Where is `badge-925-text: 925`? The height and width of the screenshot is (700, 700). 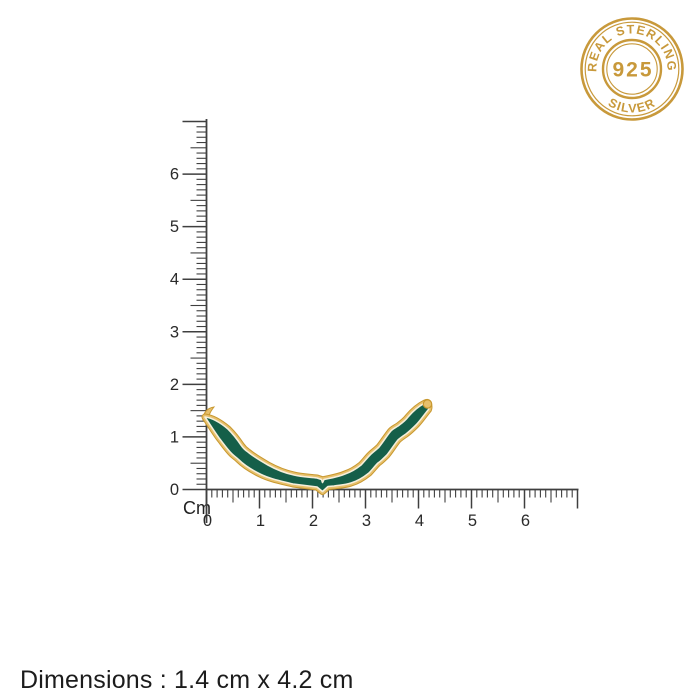
badge-925-text: 925 is located at coordinates (632, 70).